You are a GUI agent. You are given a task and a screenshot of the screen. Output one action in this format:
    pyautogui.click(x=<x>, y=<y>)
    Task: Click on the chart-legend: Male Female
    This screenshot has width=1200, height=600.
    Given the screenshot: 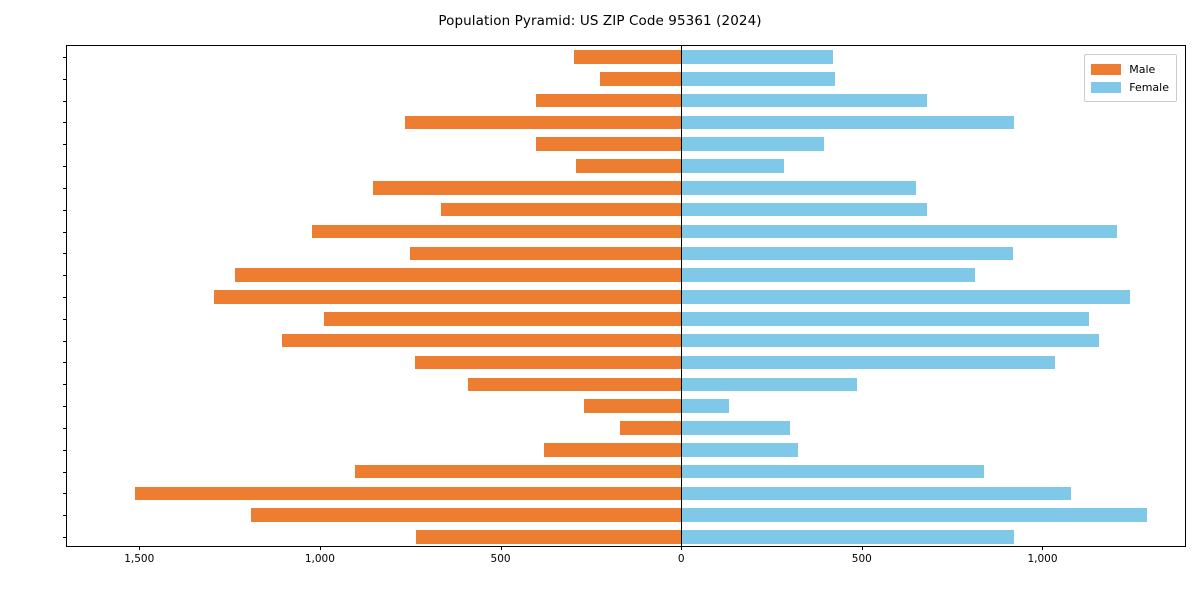 What is the action you would take?
    pyautogui.click(x=1130, y=78)
    